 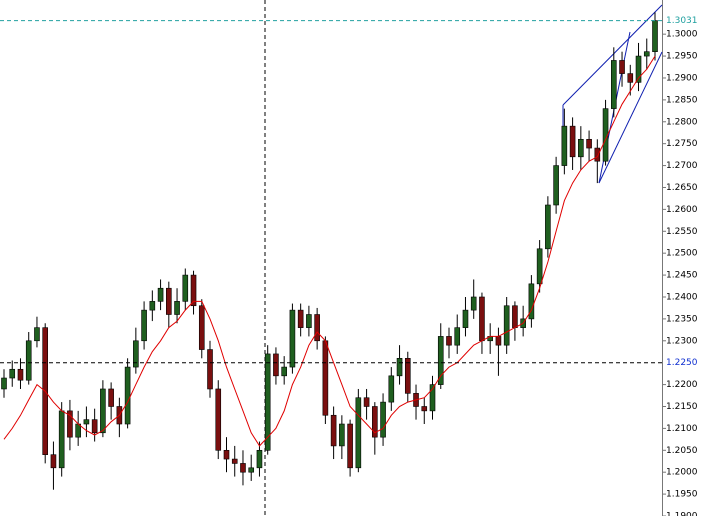 I want to click on y-tick-label: 1.2450, so click(x=682, y=276).